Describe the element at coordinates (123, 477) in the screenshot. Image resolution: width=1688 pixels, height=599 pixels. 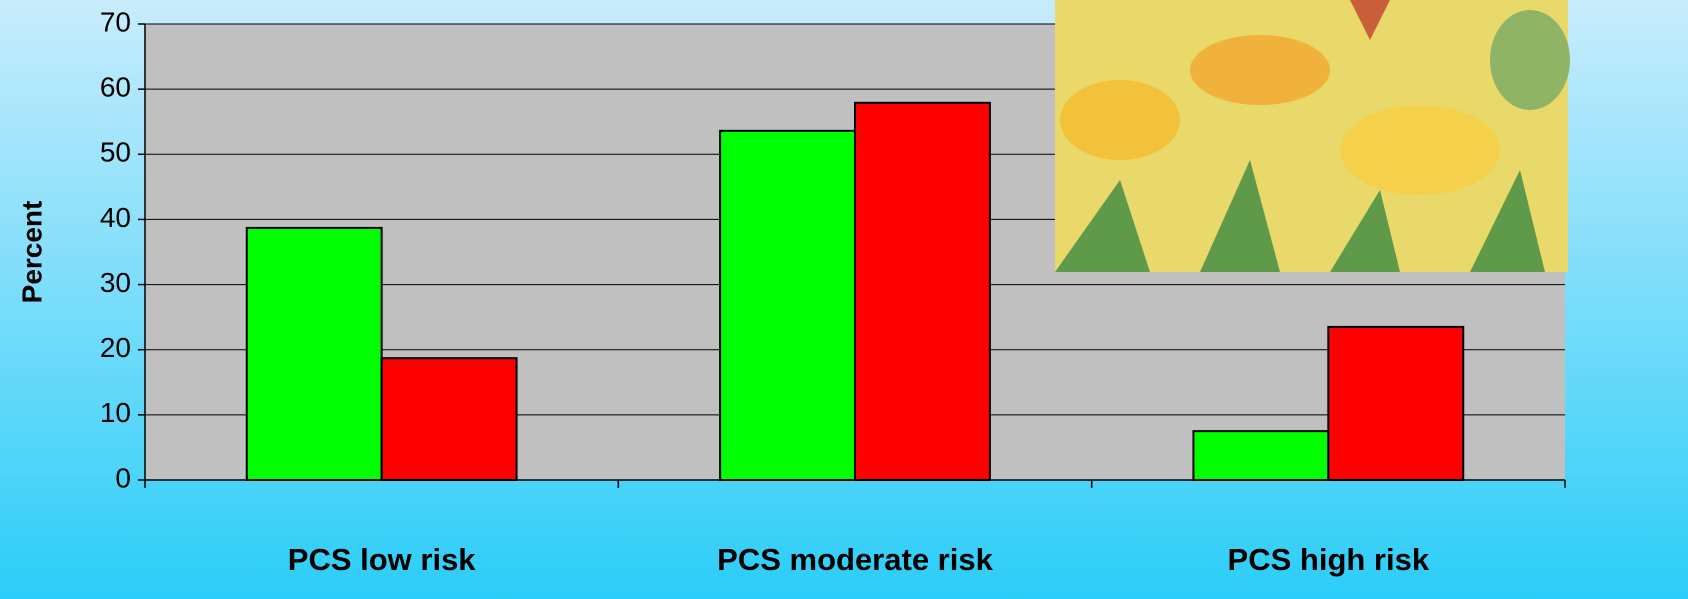
I see `y-tick-label: 0` at that location.